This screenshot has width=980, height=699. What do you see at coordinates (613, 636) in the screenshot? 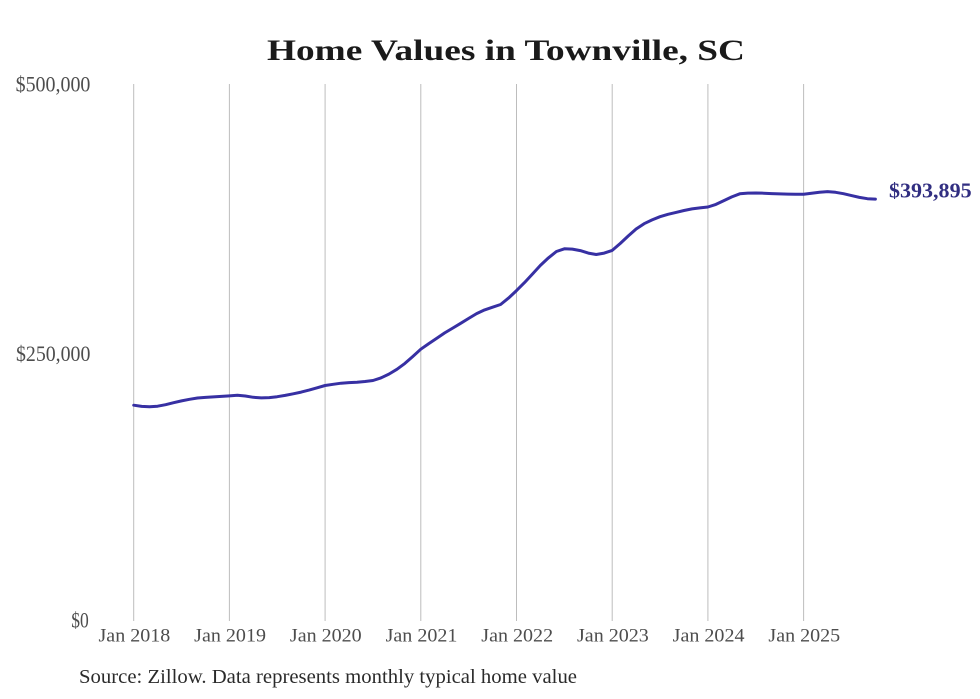
I see `svg-text: Jan 2023` at bounding box center [613, 636].